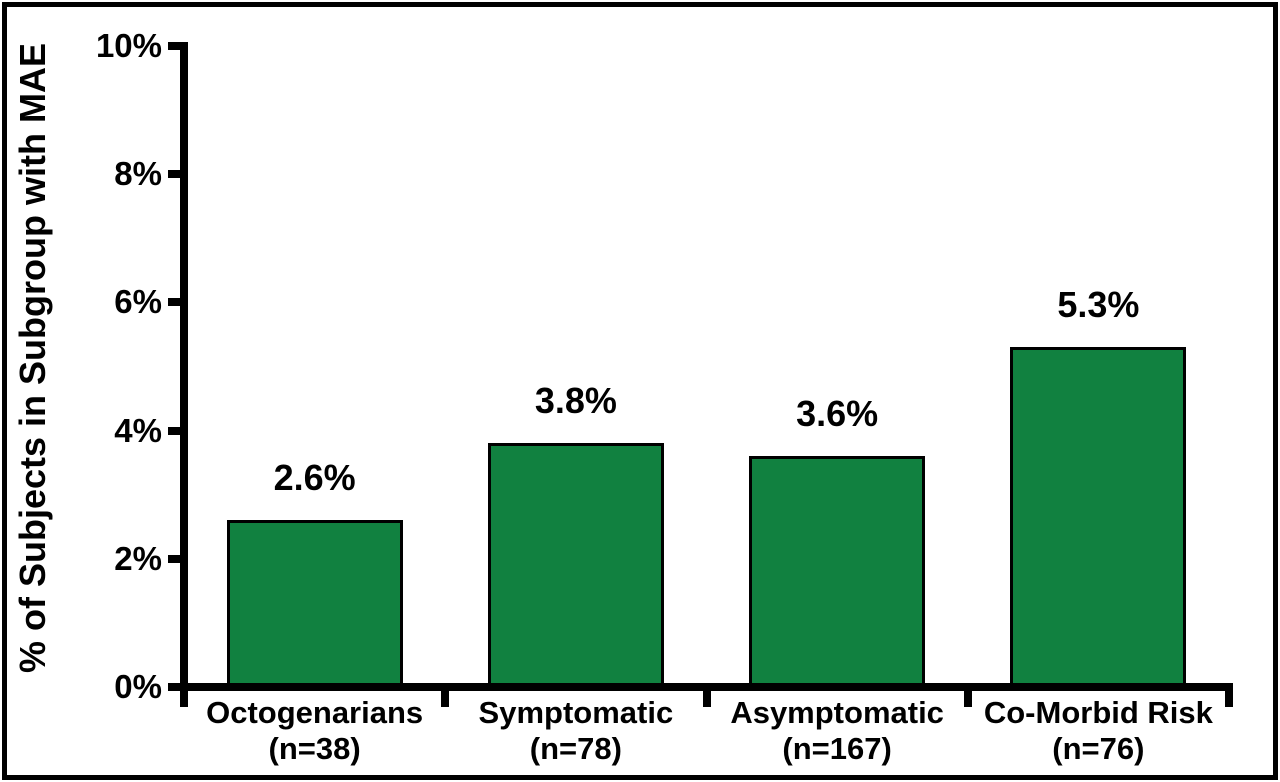 The width and height of the screenshot is (1280, 782). I want to click on y-tick-label: 2%, so click(138, 558).